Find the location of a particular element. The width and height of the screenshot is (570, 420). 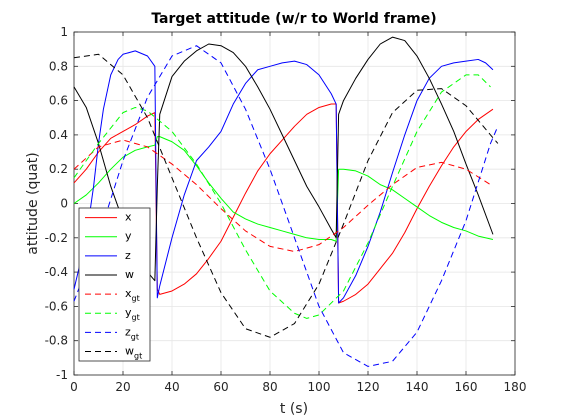

x-tick-label: 40 is located at coordinates (171, 387).